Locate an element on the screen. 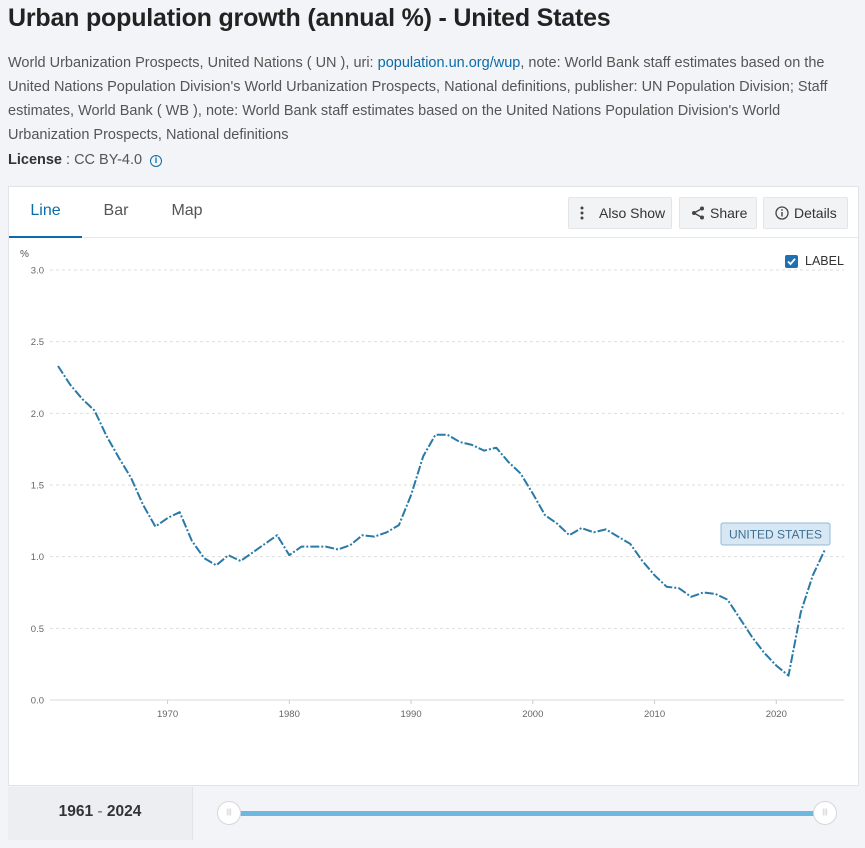 Image resolution: width=865 pixels, height=848 pixels. data-point-2022 is located at coordinates (801, 613).